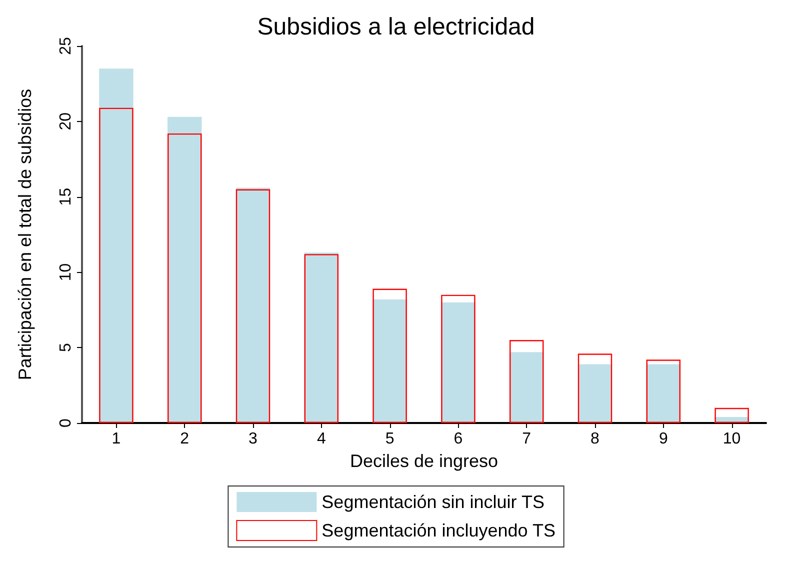 The image size is (792, 563). What do you see at coordinates (66, 197) in the screenshot?
I see `y-tick-label: 15` at bounding box center [66, 197].